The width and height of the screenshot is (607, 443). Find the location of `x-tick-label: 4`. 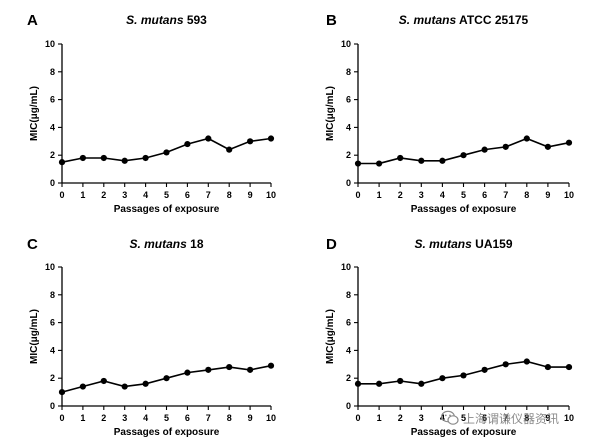

x-tick-label: 4 is located at coordinates (145, 195).